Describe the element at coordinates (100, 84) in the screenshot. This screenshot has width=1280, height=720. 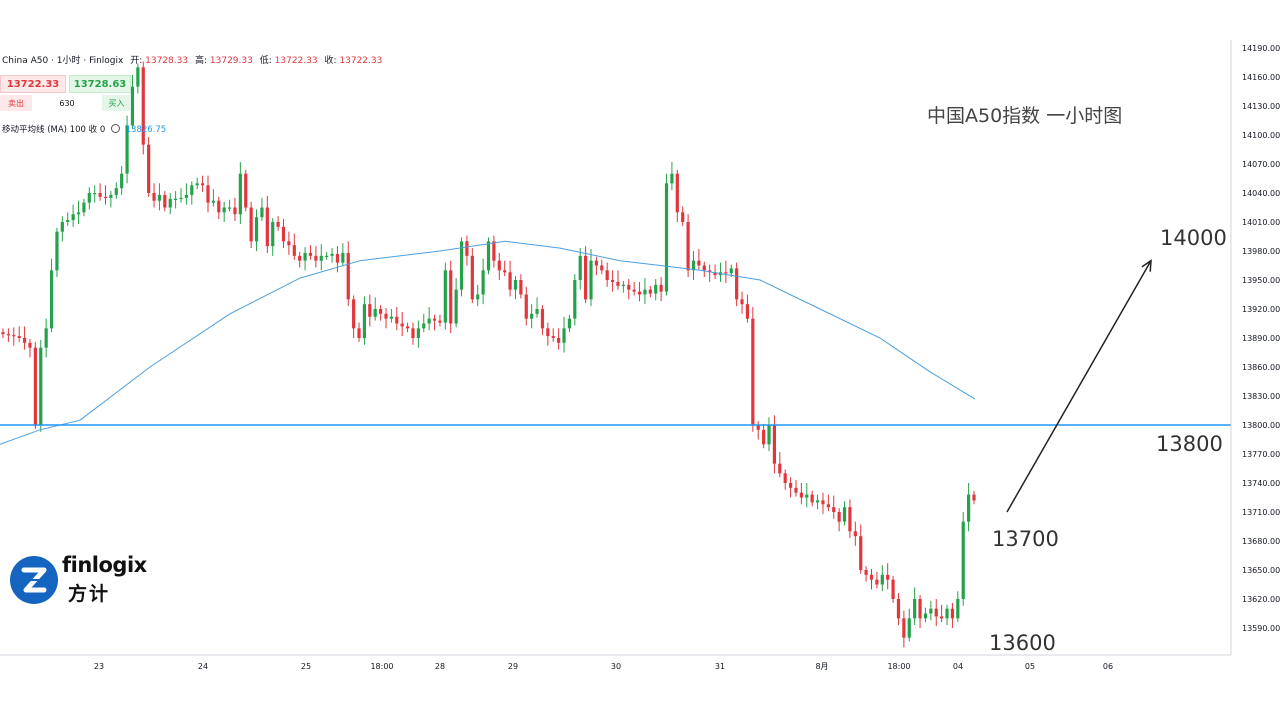
I see `ask-price-button: 13728.63` at that location.